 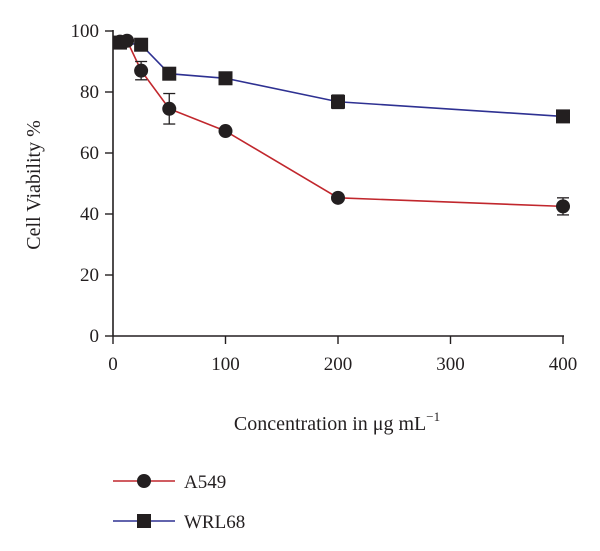 I want to click on series-wrl68, so click(x=341, y=79).